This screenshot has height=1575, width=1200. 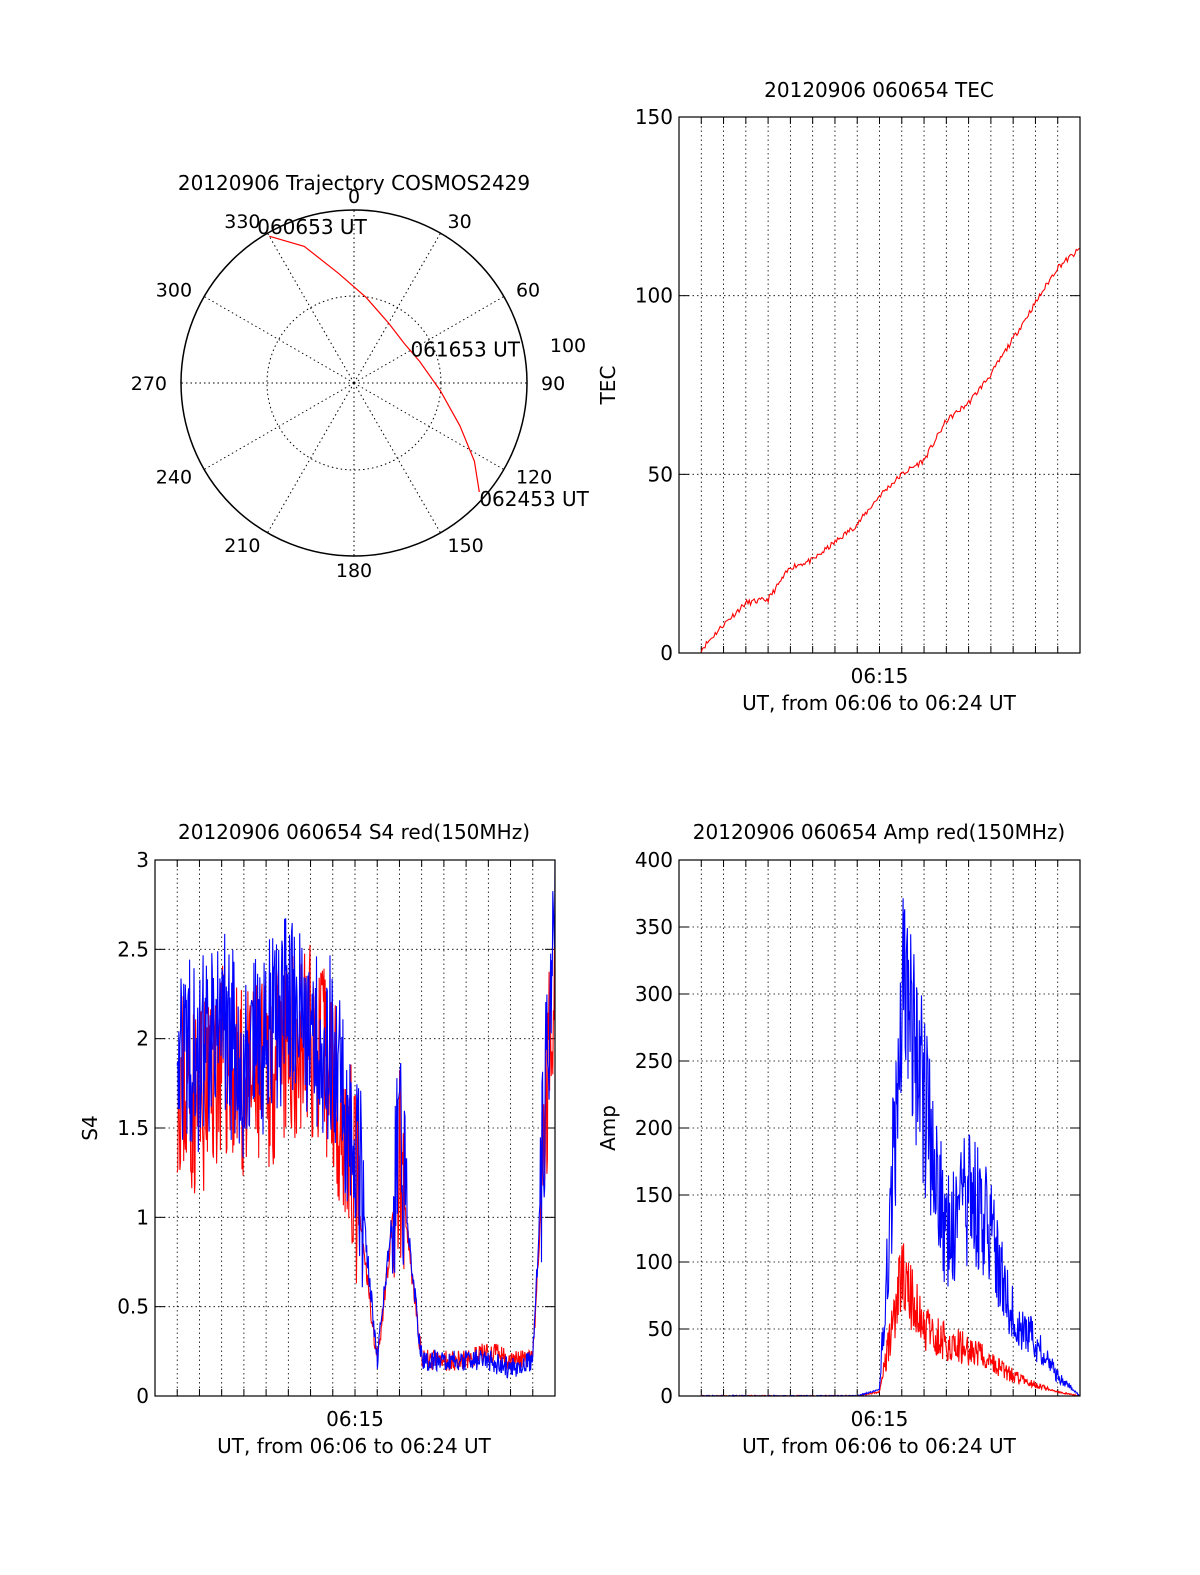 What do you see at coordinates (354, 832) in the screenshot?
I see `s4-title: 20120906 060654 S4 red(150MHz)` at bounding box center [354, 832].